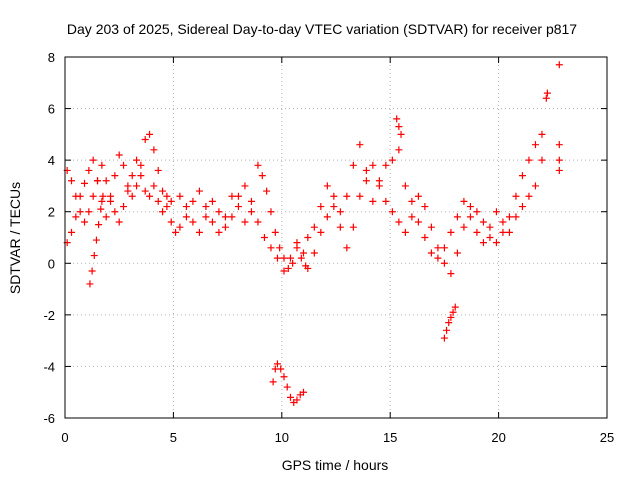 This screenshot has height=480, width=640. I want to click on x-axis-label: GPS time / hours, so click(335, 465).